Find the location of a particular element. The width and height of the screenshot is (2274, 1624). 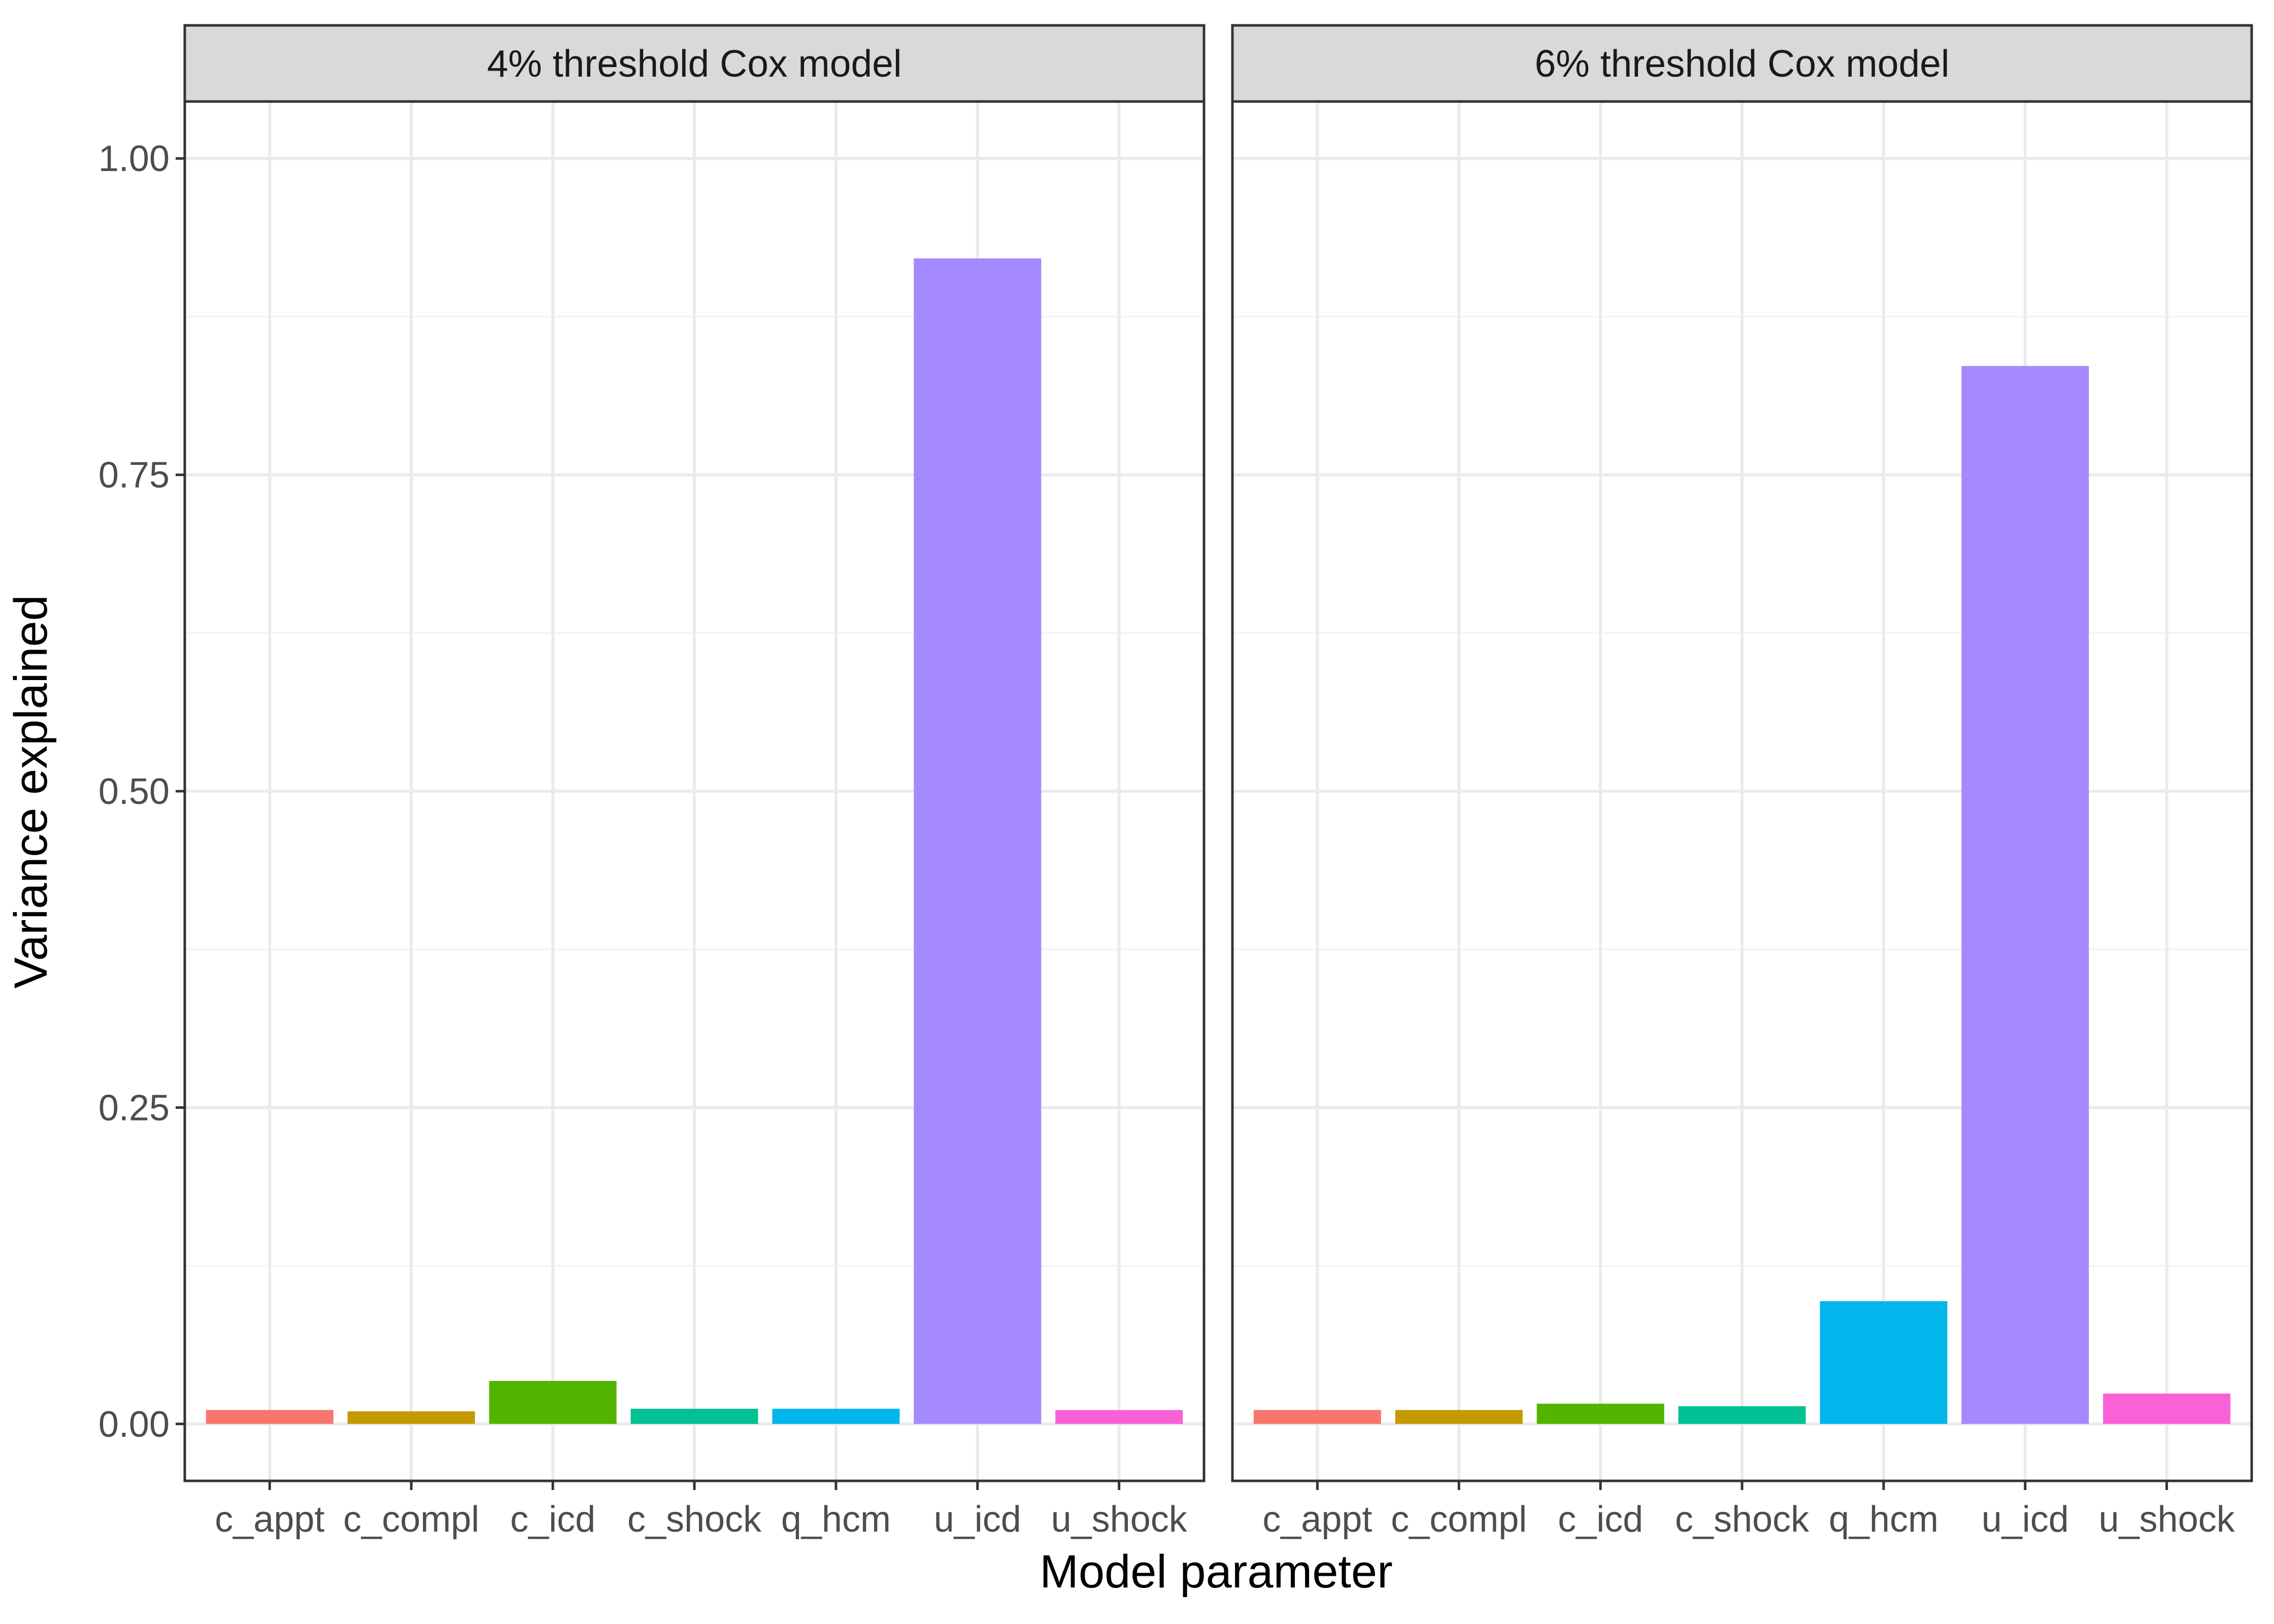

y-tick-label: 0.75 is located at coordinates (134, 475).